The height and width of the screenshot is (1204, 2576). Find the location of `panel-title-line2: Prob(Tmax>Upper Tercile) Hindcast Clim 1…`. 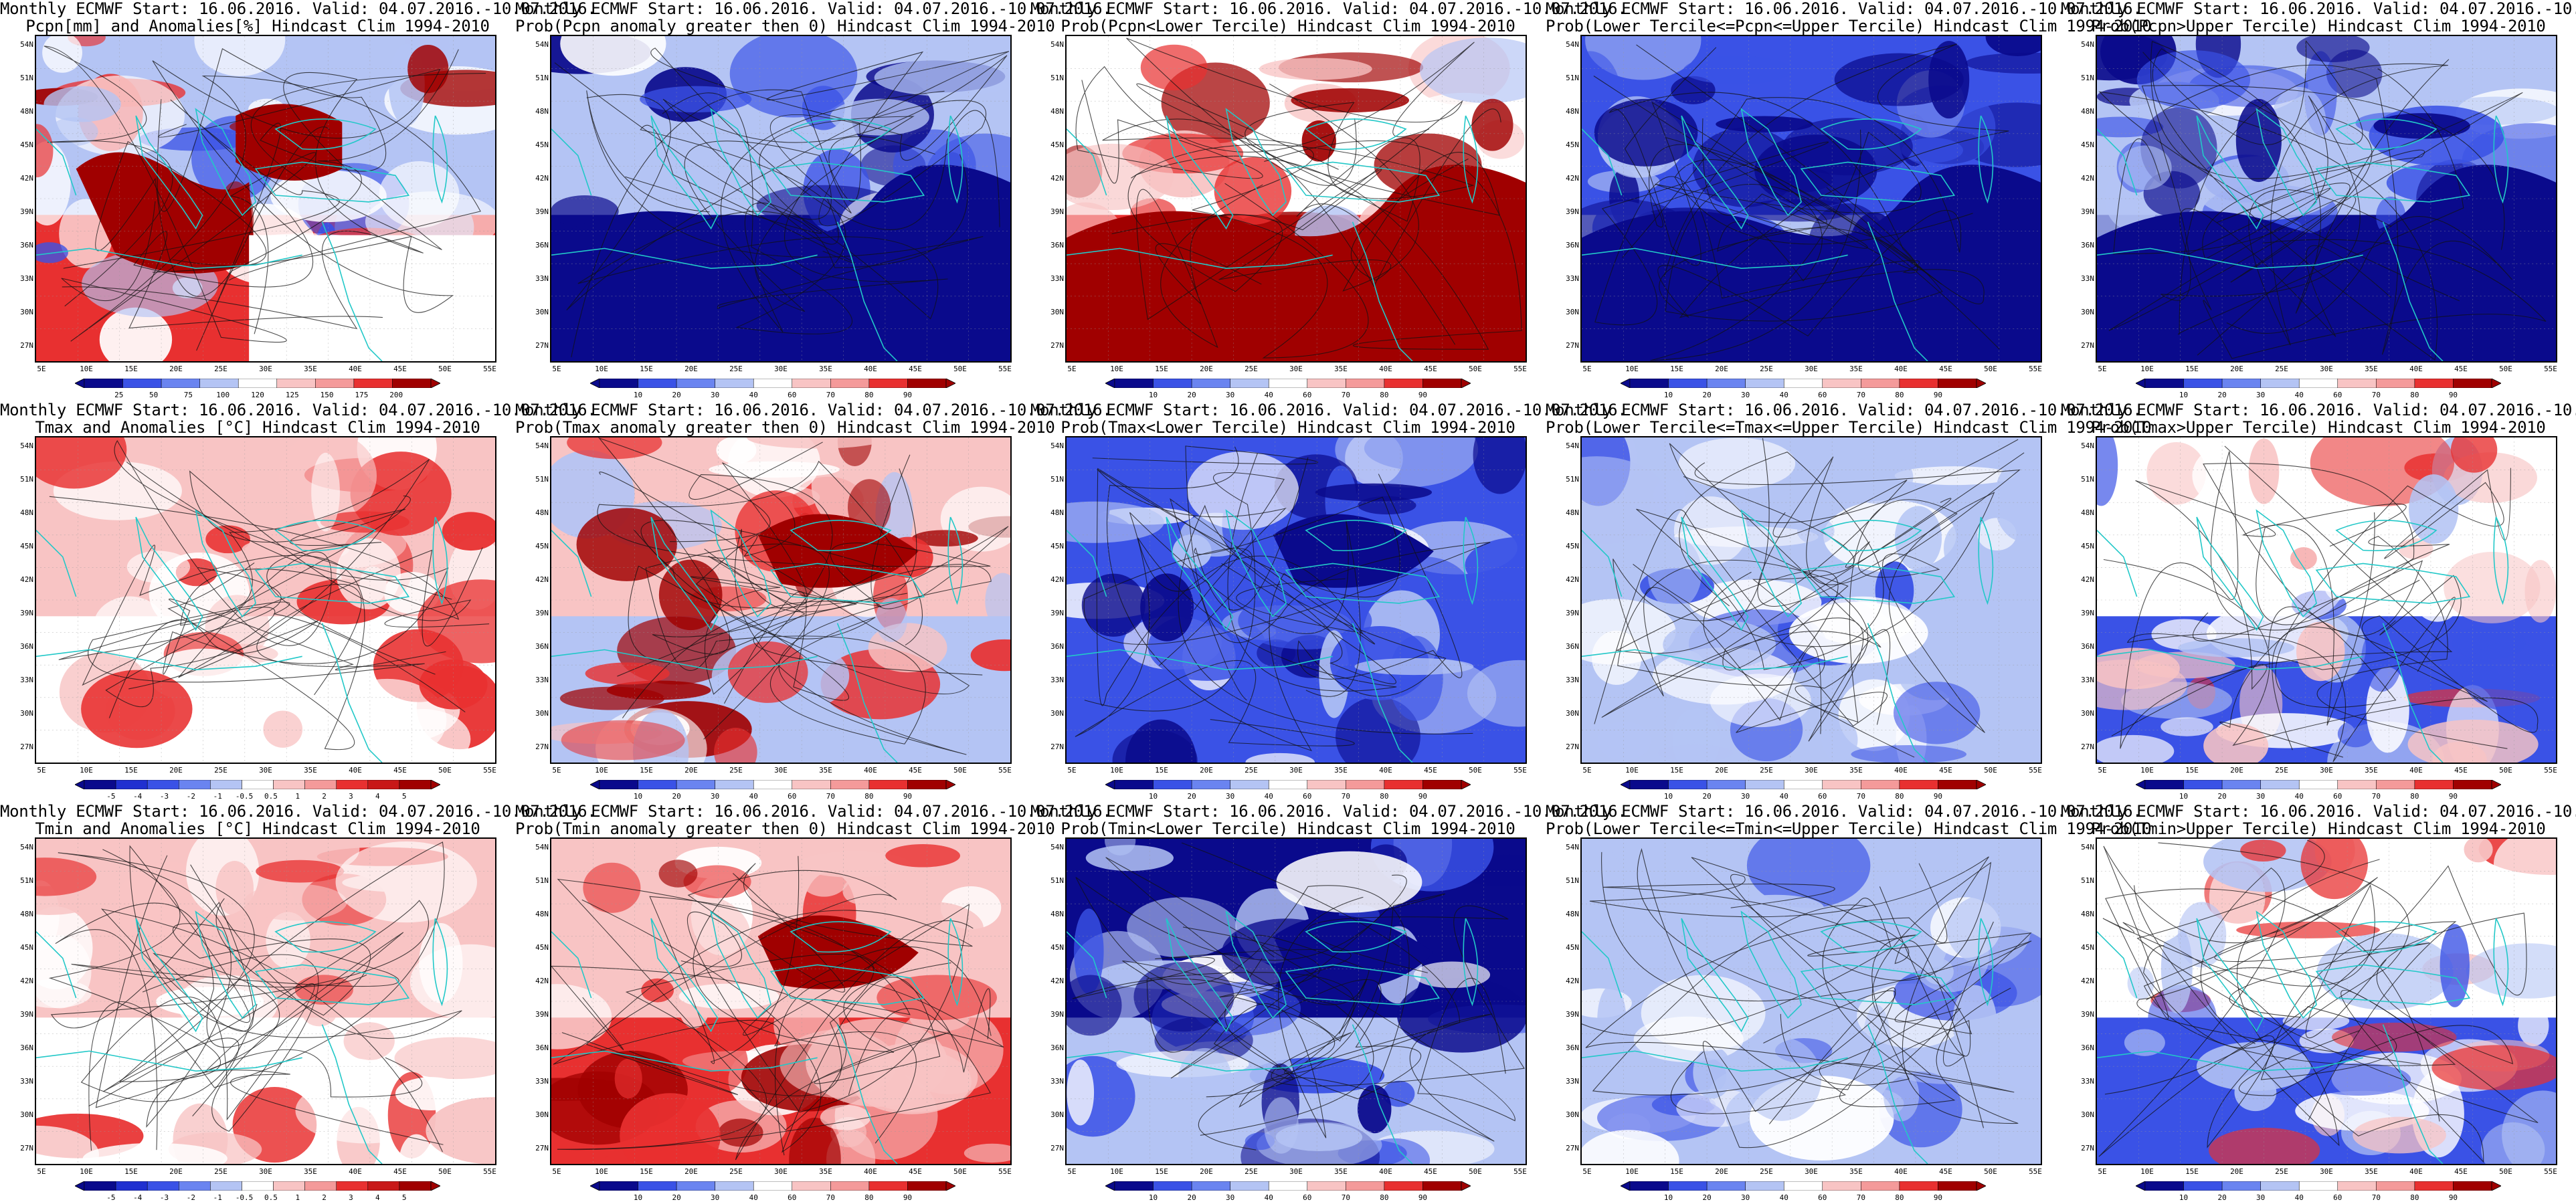

panel-title-line2: Prob(Tmax>Upper Tercile) Hindcast Clim 1… is located at coordinates (2318, 427).